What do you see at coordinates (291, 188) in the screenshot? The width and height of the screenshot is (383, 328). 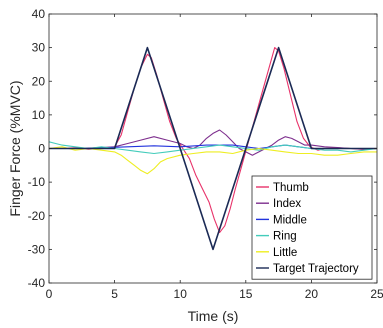 I see `legend-label-thumb: Thumb` at bounding box center [291, 188].